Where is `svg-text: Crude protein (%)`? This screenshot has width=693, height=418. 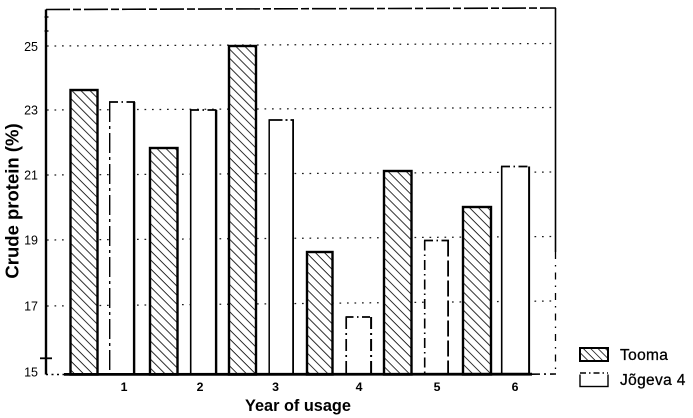
svg-text: Crude protein (%) is located at coordinates (12, 200).